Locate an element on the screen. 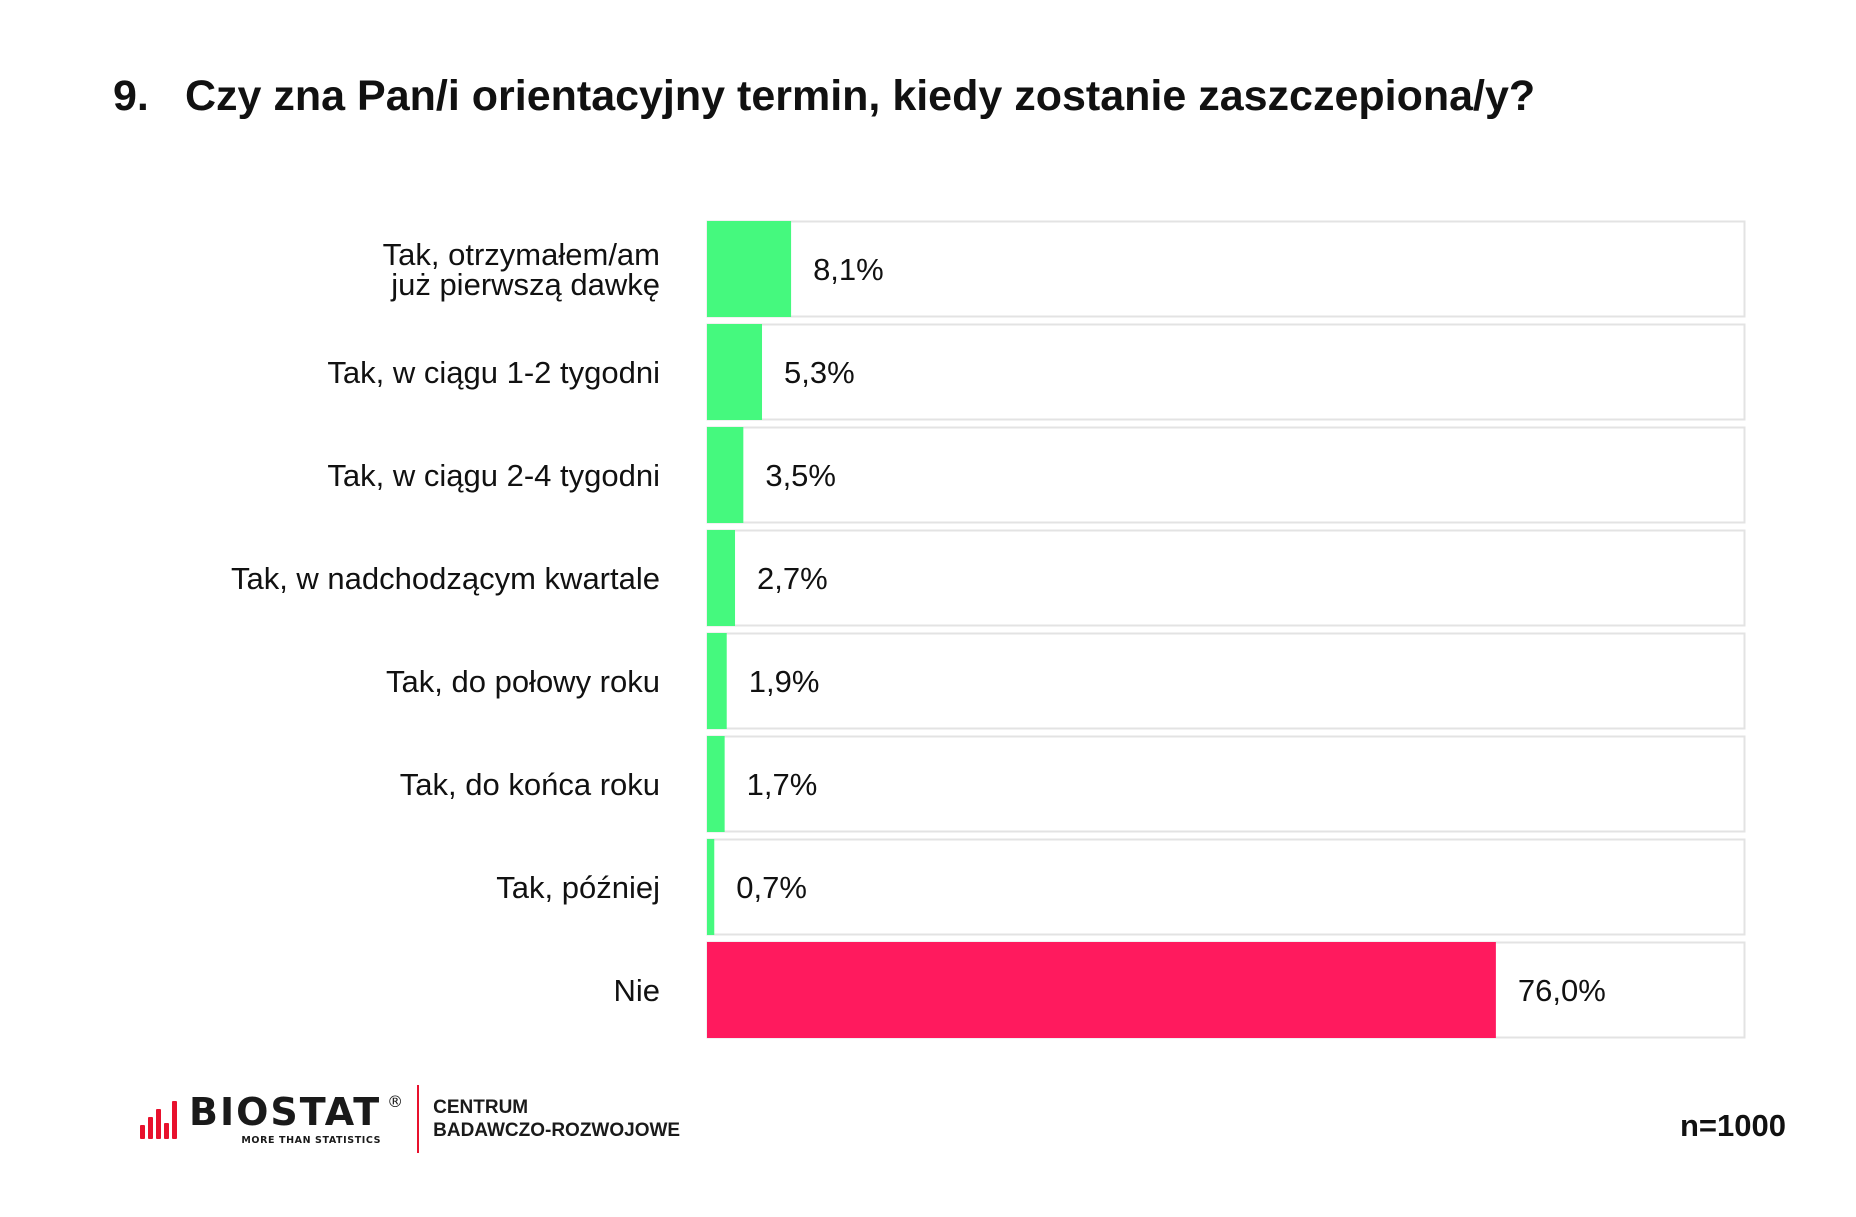 Image resolution: width=1856 pixels, height=1217 pixels. bar-row: 3,5% Tak, w ciągu 2-4 tygodni is located at coordinates (1036, 475).